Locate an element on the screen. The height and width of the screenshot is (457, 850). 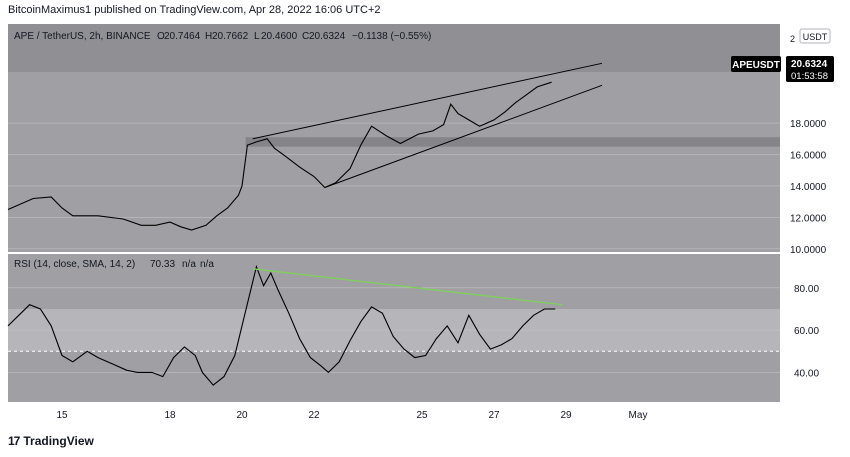
bar-countdown: 01:53:58 is located at coordinates (809, 76).